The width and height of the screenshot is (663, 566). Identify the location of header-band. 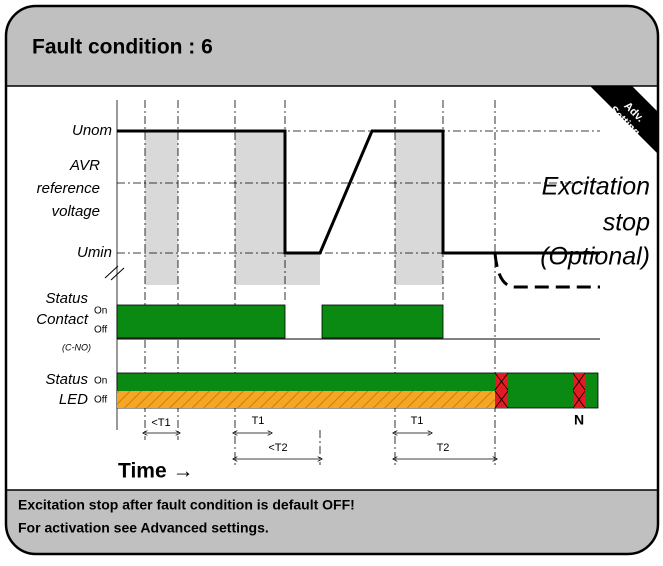
(332, 46).